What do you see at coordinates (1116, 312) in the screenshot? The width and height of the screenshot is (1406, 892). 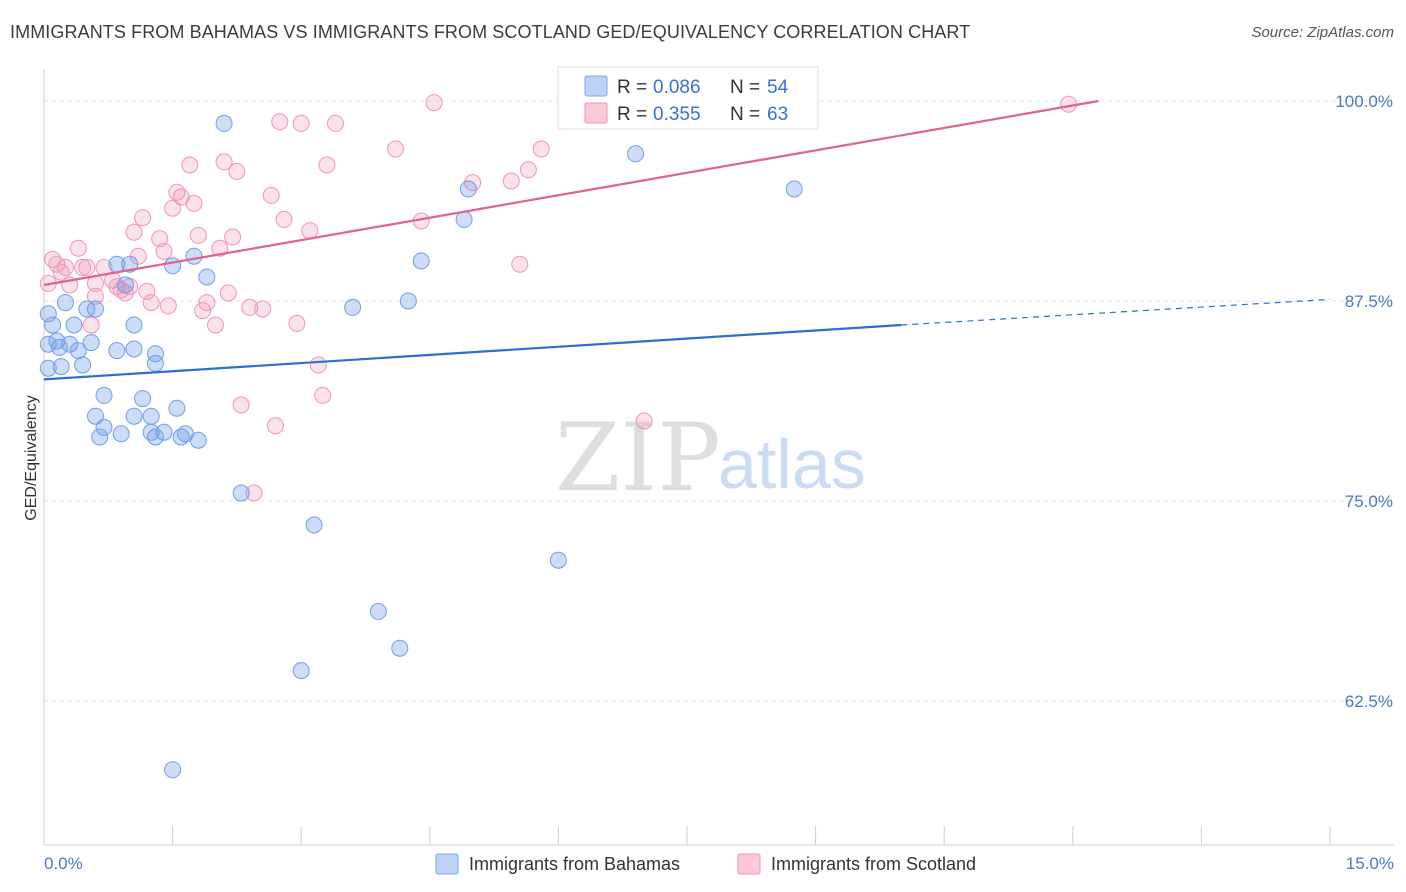 I see `trendline-bahamas-extension` at bounding box center [1116, 312].